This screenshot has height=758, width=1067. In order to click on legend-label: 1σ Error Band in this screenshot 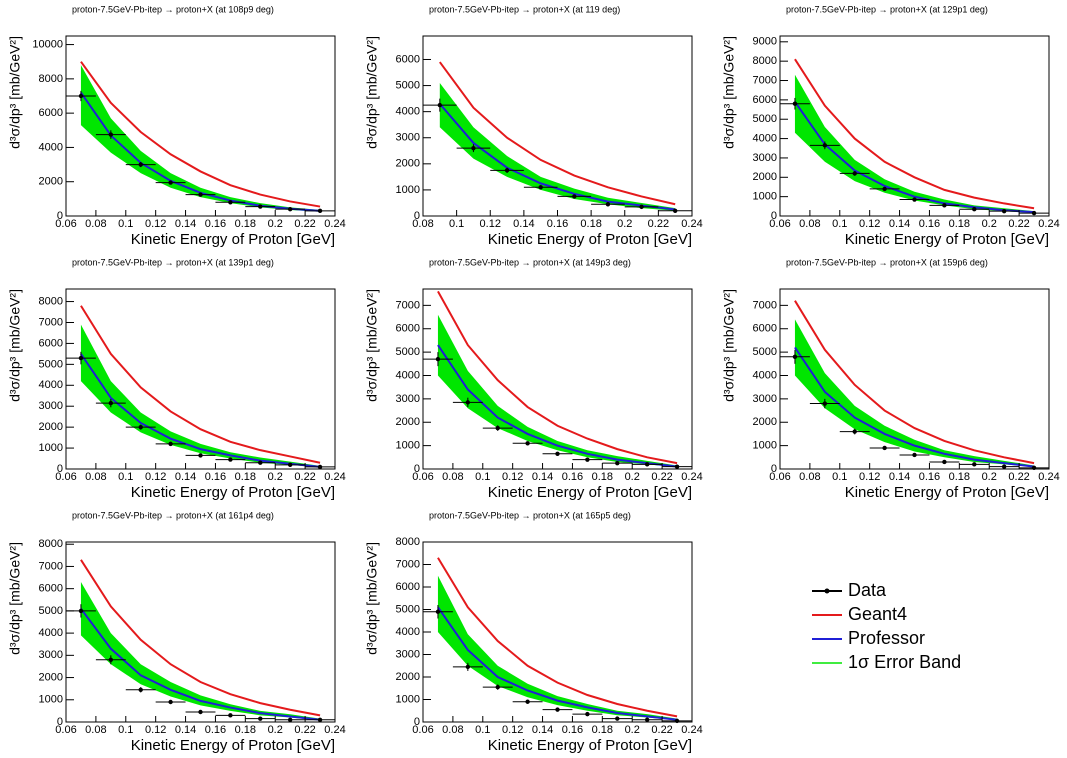, I will do `click(904, 662)`.